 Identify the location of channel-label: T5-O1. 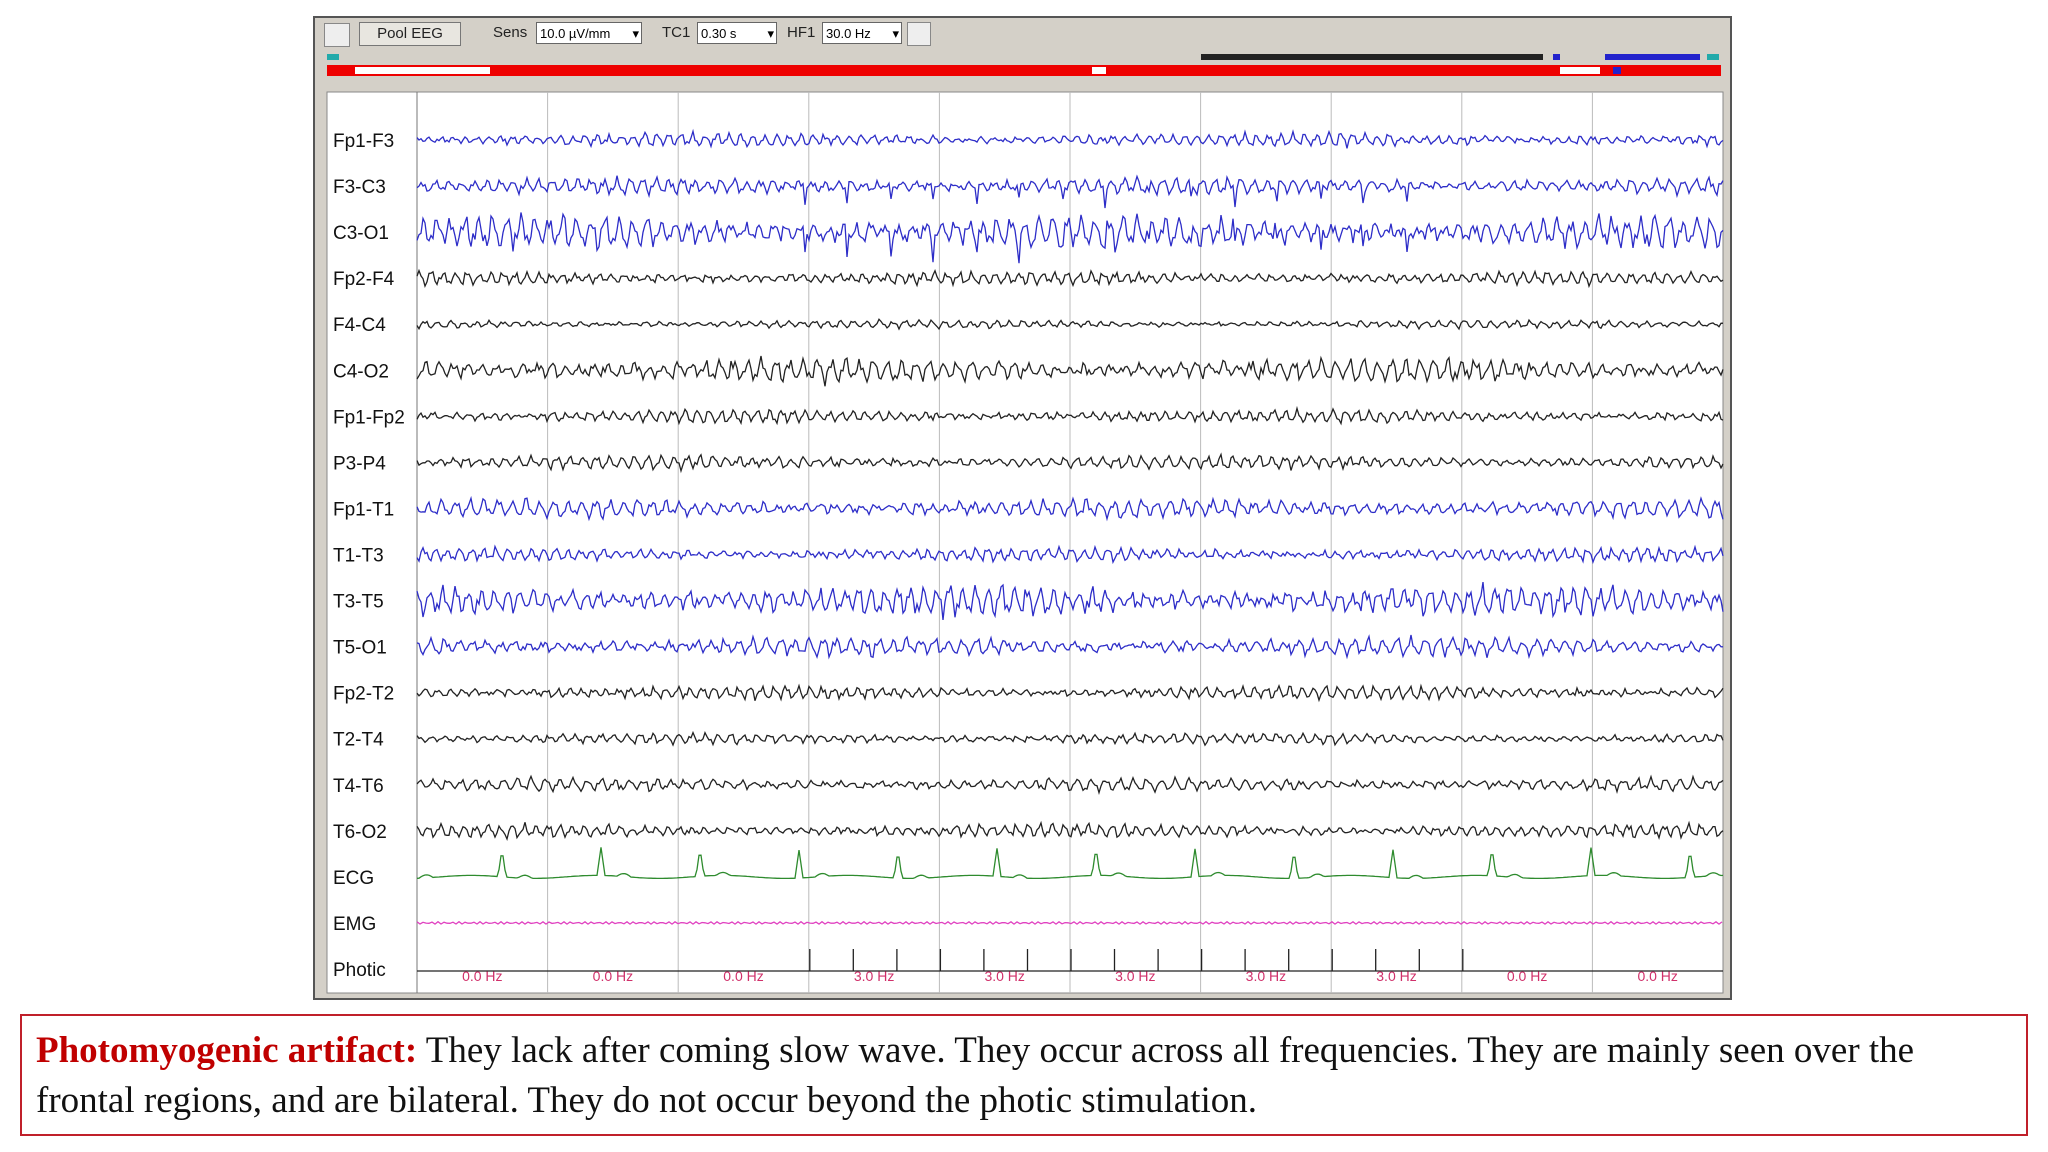
(360, 648).